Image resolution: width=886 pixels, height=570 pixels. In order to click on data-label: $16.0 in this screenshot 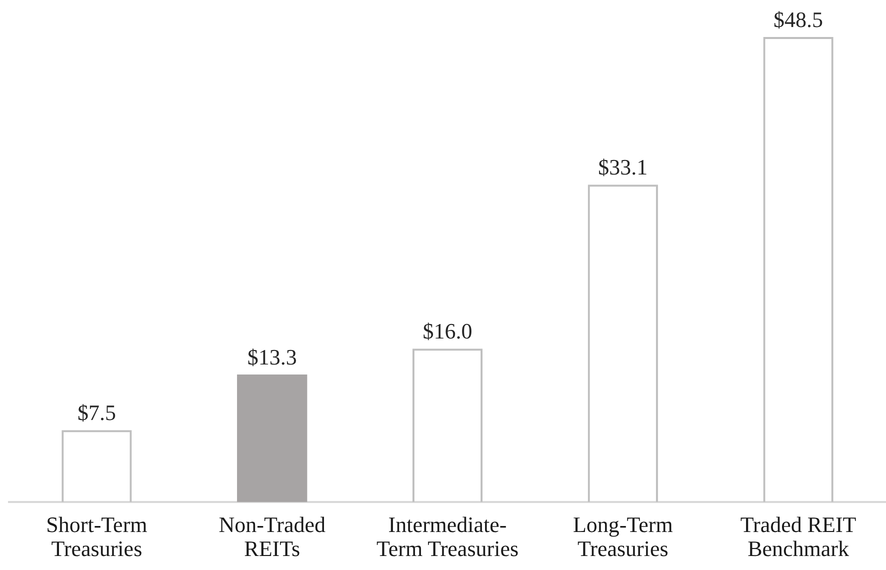, I will do `click(447, 331)`.